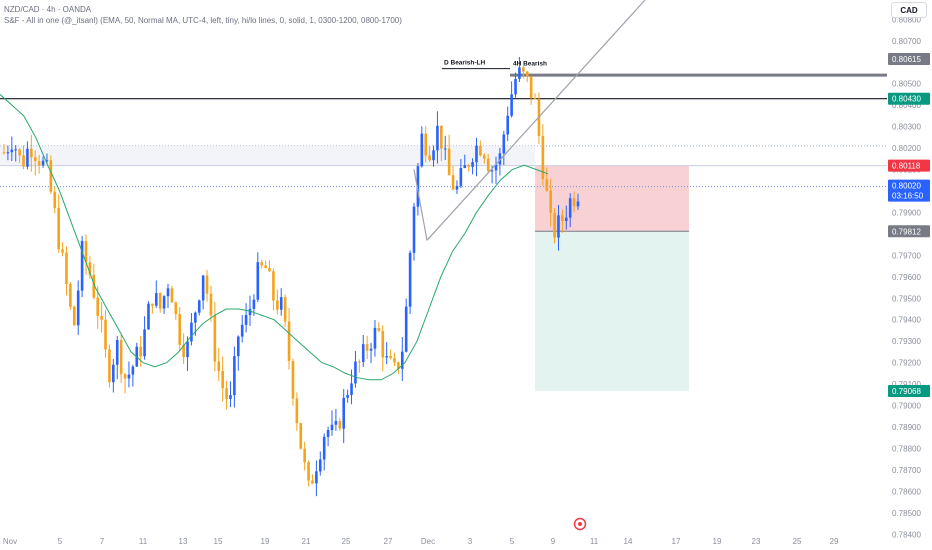  Describe the element at coordinates (906, 231) in the screenshot. I see `price-badge-value: 0.79812` at that location.